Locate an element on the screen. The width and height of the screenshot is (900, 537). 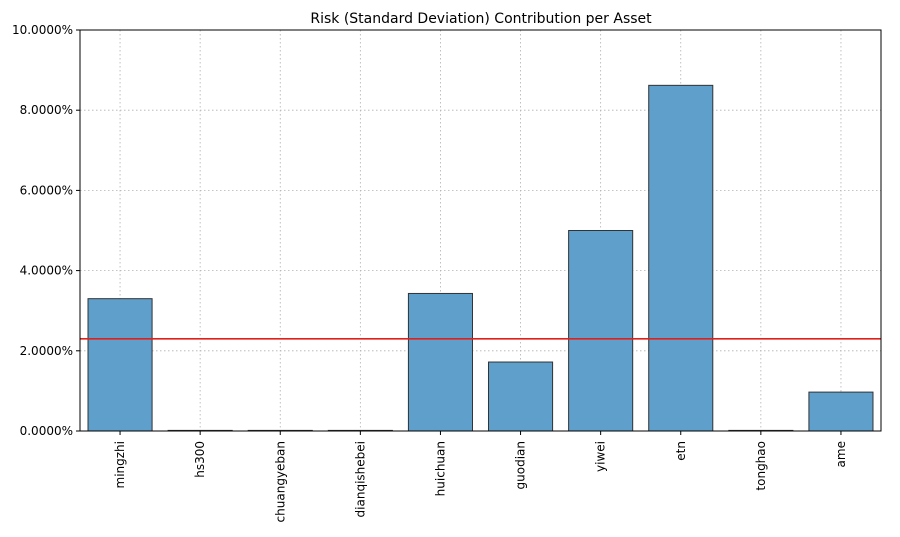
x-tick-label: ame is located at coordinates (841, 454).